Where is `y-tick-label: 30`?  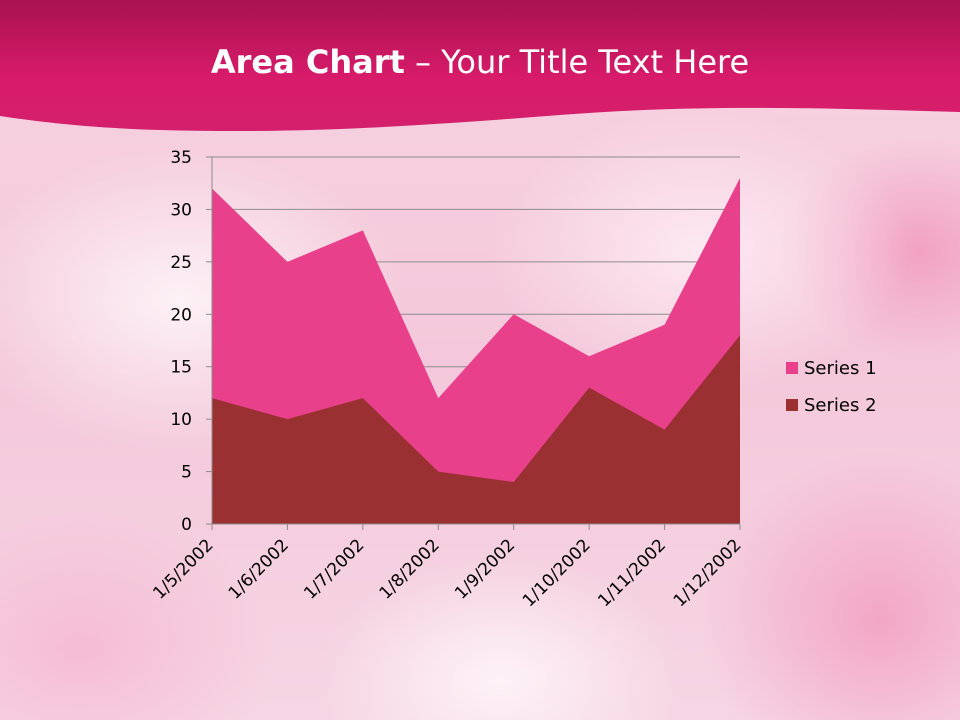
y-tick-label: 30 is located at coordinates (181, 210).